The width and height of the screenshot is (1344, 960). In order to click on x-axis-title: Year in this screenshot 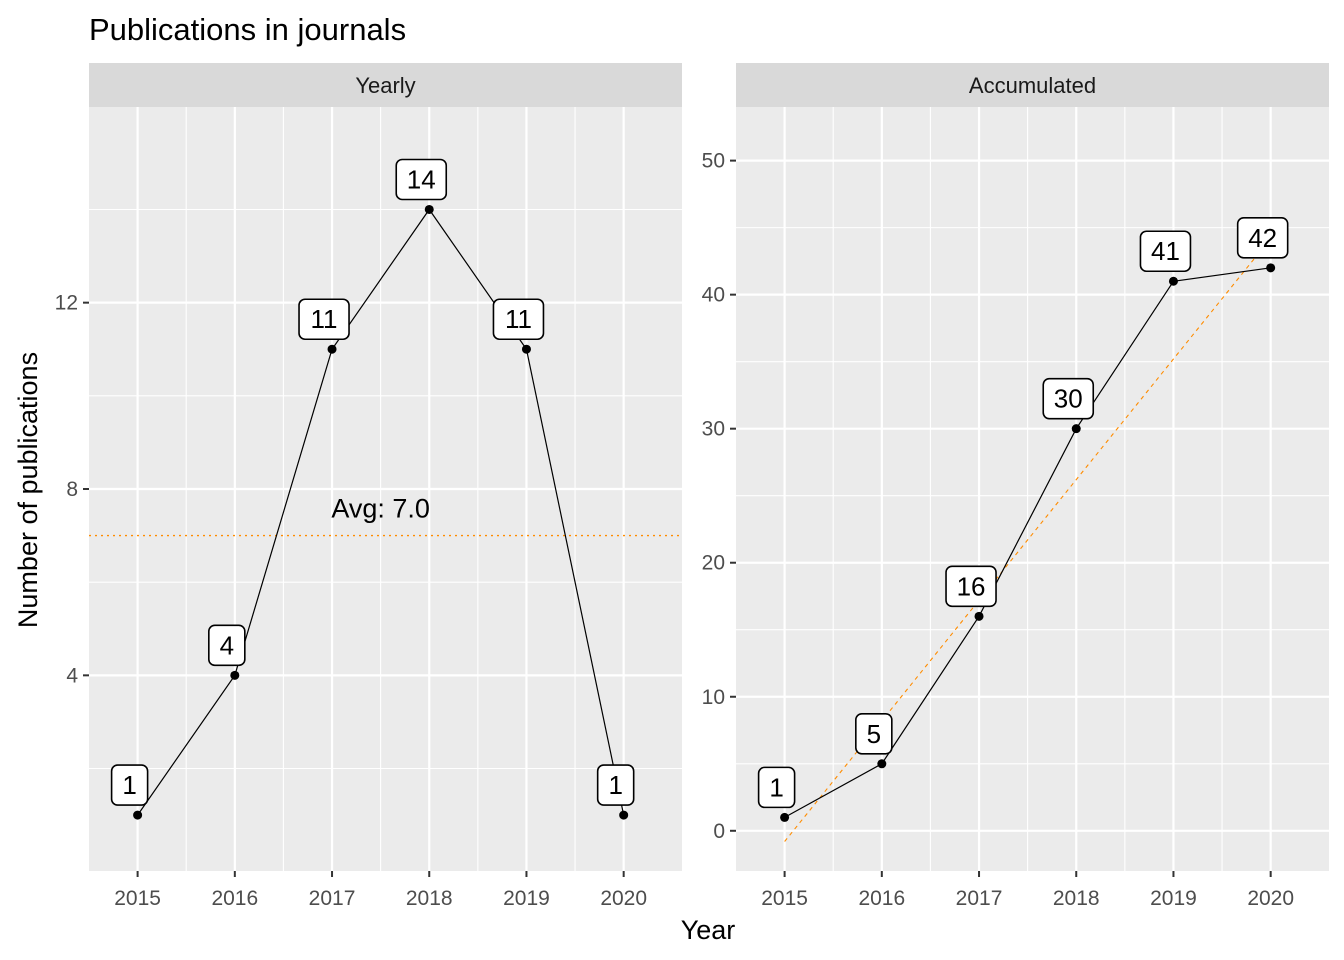, I will do `click(708, 930)`.